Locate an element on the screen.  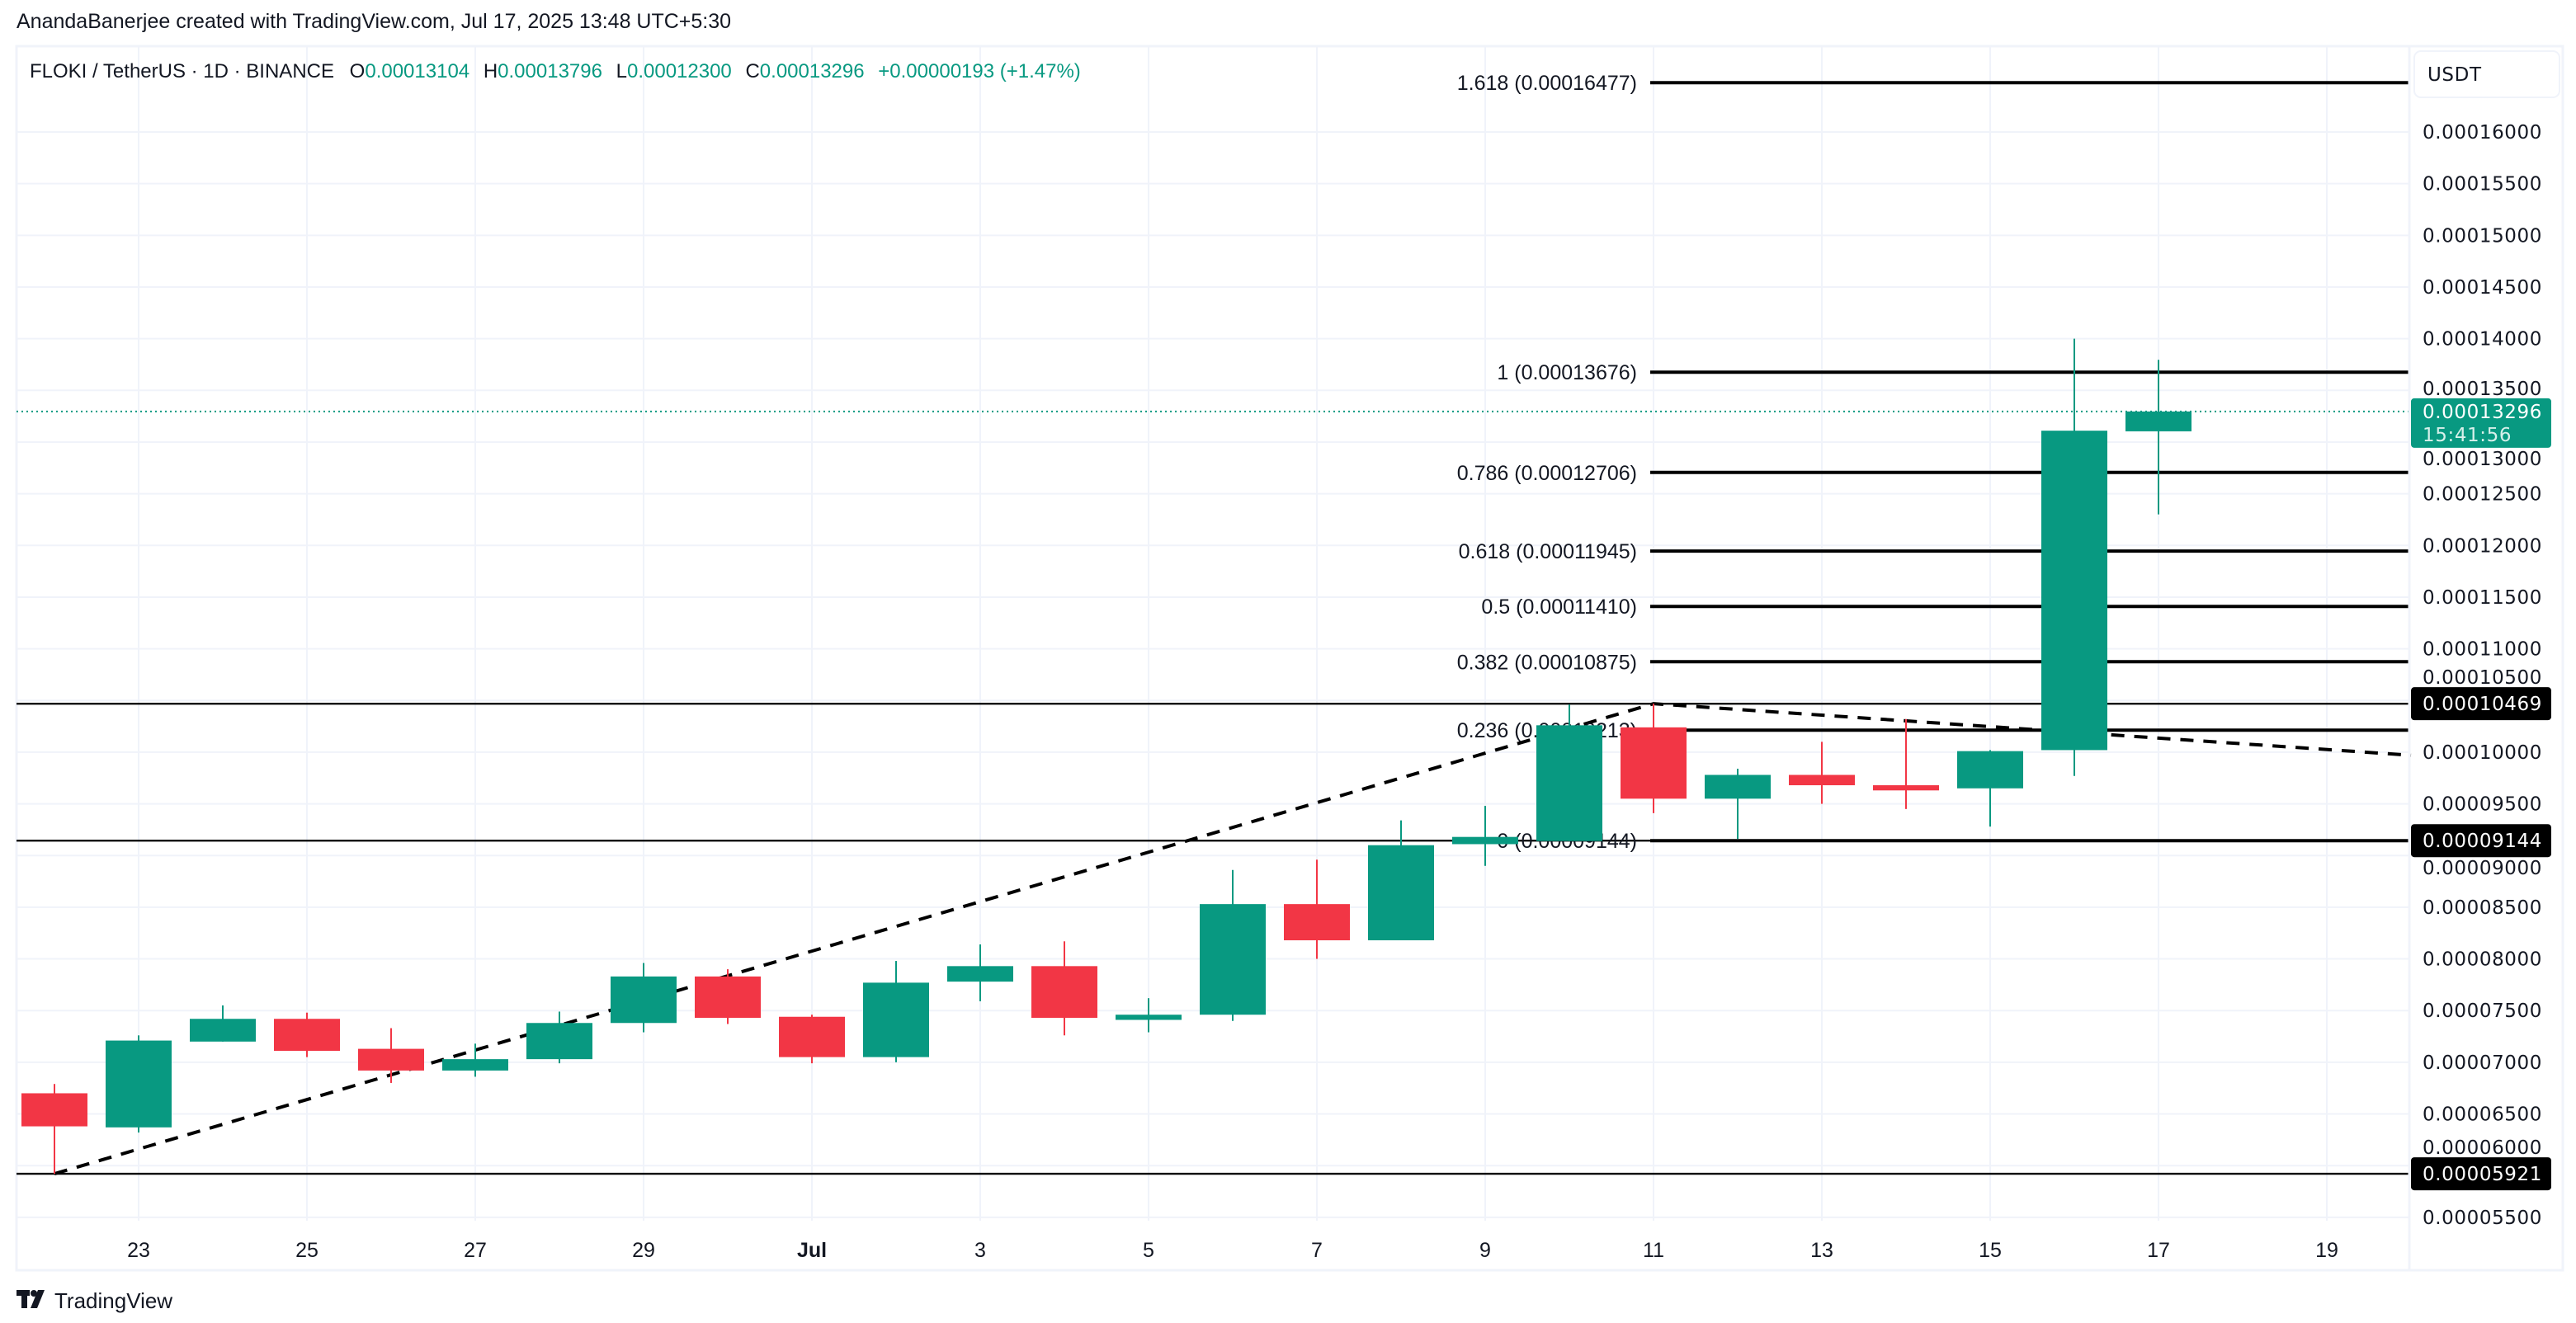
price-tick-label: 0.00013500 is located at coordinates (2482, 389).